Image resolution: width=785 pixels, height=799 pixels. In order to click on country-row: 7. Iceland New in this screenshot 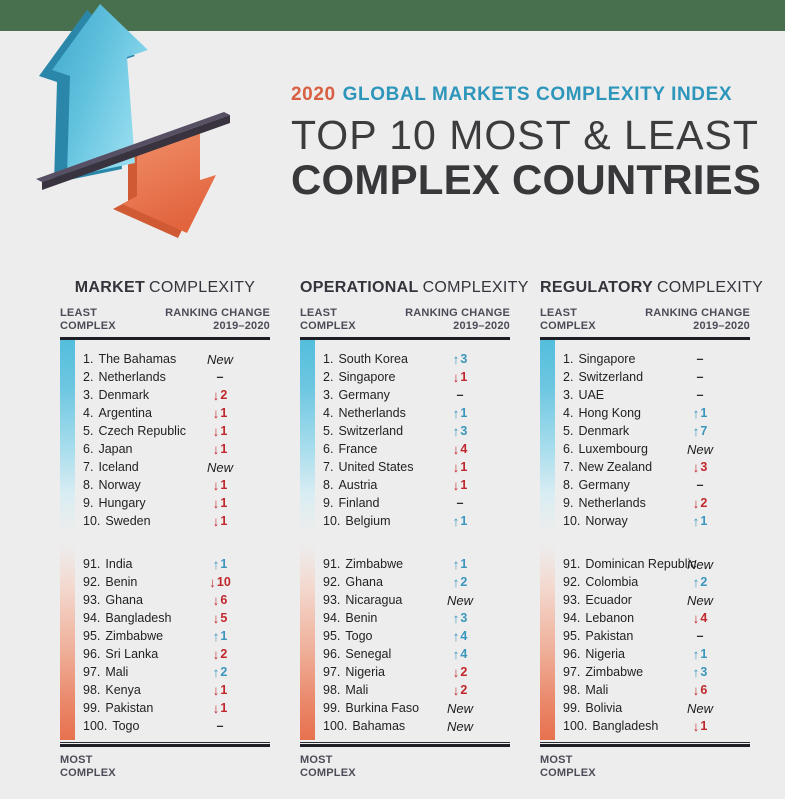, I will do `click(176, 467)`.